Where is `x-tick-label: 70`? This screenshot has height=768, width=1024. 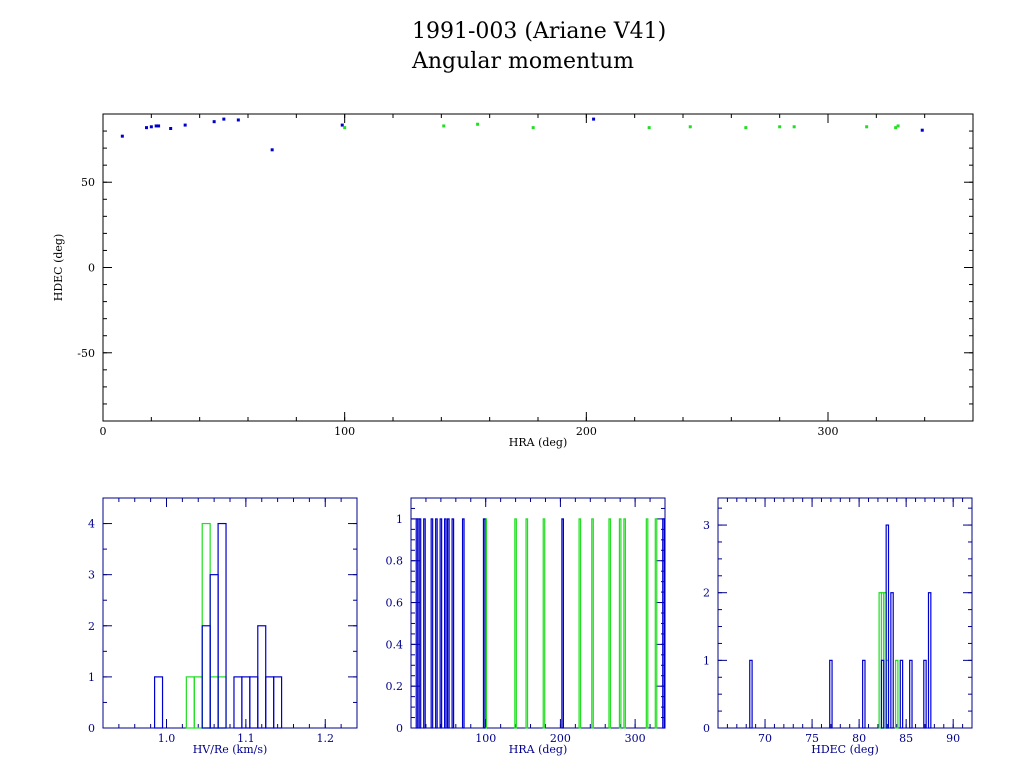 x-tick-label: 70 is located at coordinates (765, 738).